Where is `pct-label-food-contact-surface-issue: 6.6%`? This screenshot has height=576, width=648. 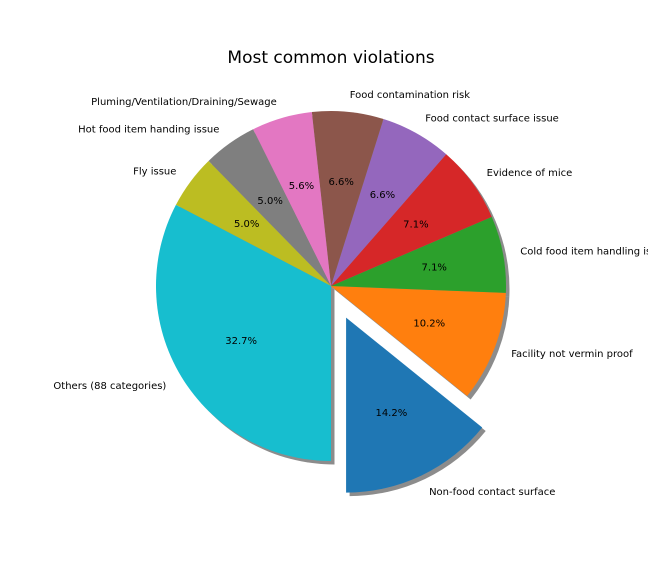
pct-label-food-contact-surface-issue: 6.6% is located at coordinates (382, 195).